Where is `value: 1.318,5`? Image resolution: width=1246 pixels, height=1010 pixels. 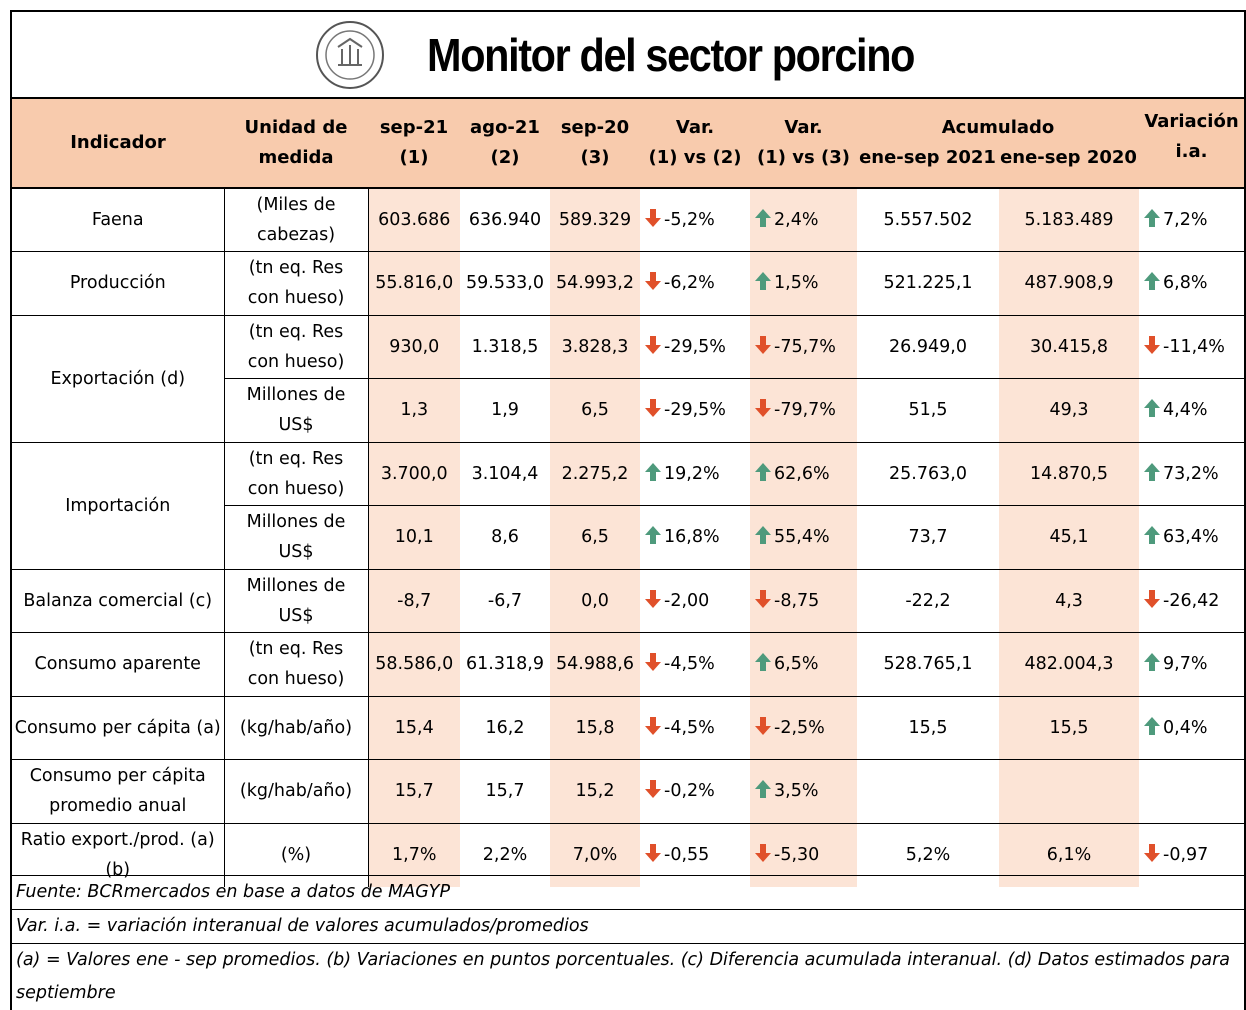
value: 1.318,5 is located at coordinates (505, 346).